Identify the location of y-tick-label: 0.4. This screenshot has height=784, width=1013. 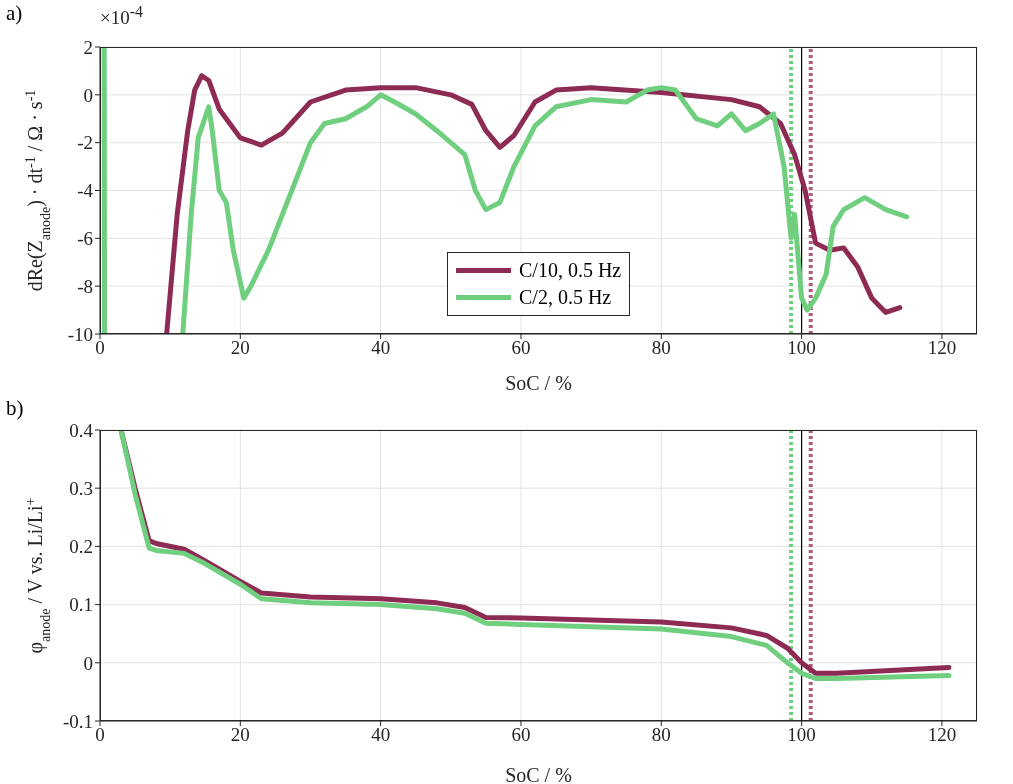
(81, 430).